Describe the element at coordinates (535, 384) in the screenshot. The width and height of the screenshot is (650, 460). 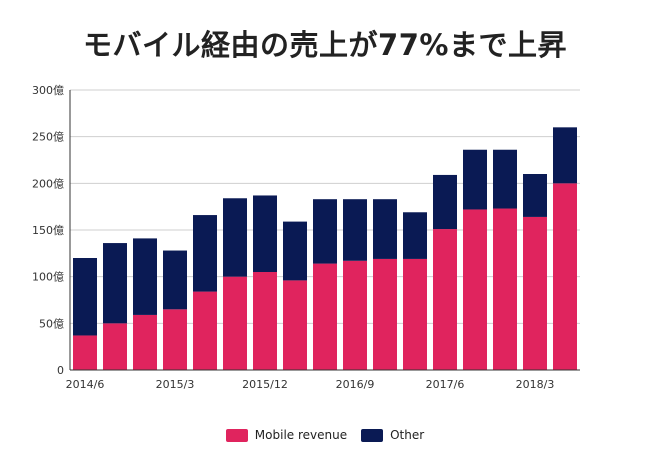
I see `x-tick-label: 2018/3` at that location.